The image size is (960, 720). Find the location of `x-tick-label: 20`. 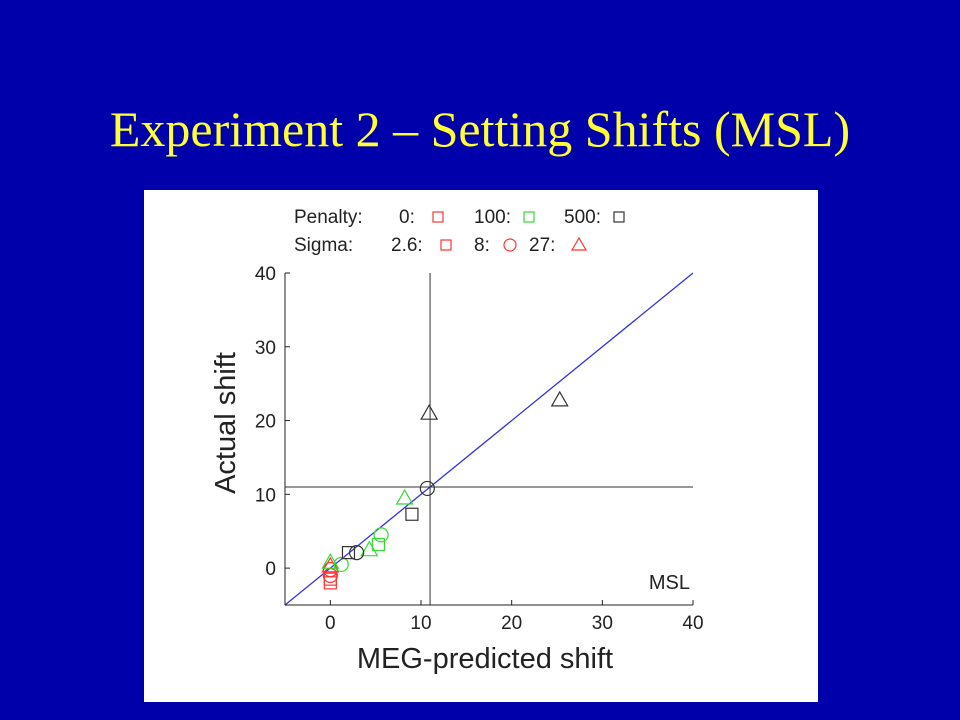

x-tick-label: 20 is located at coordinates (511, 623).